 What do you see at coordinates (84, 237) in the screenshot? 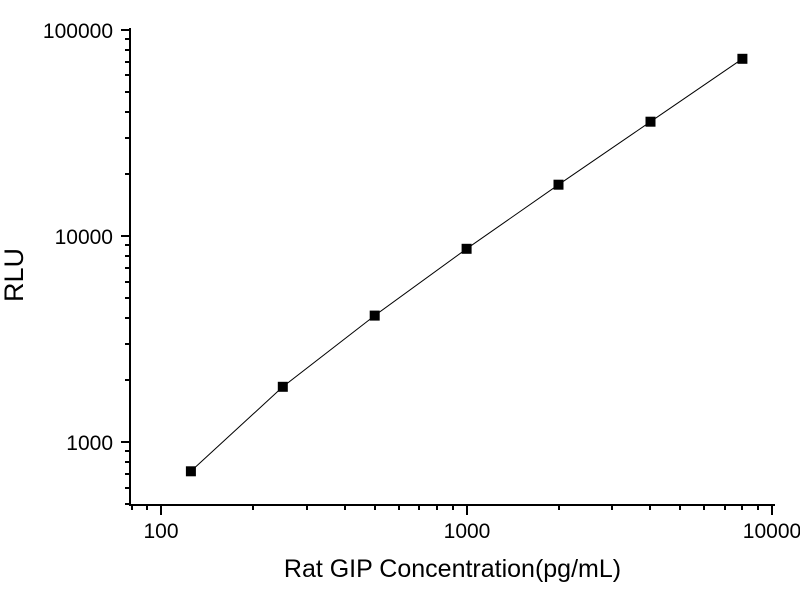
I see `y-tick-label: 10000` at bounding box center [84, 237].